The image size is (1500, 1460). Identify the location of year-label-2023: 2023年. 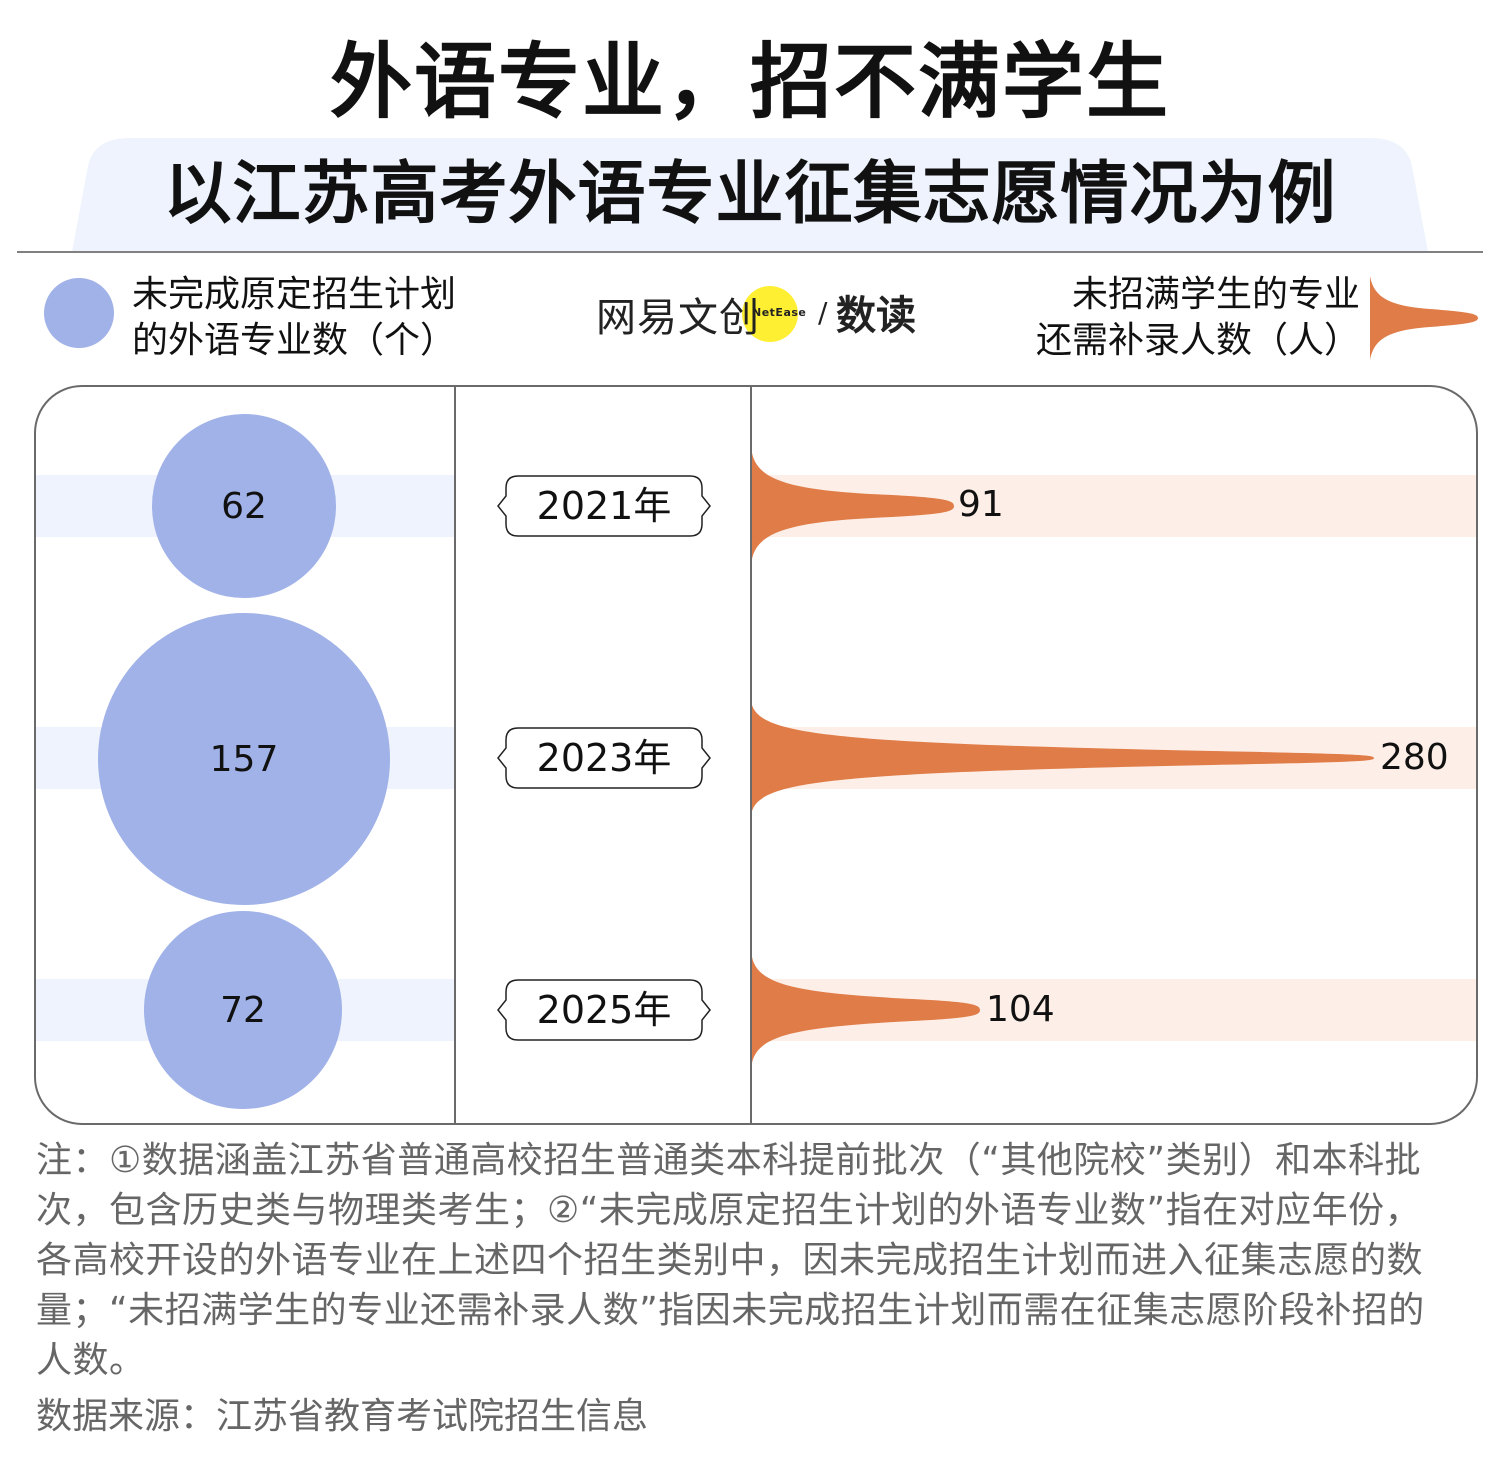
(604, 758).